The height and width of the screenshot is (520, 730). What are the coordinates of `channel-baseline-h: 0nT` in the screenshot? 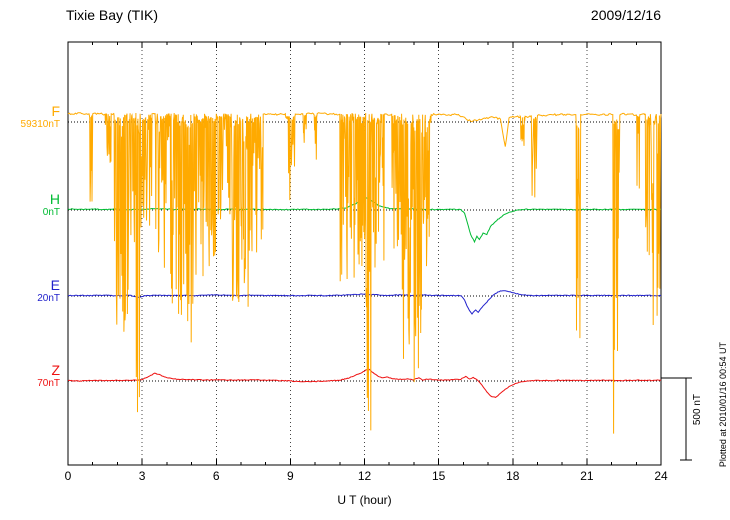 It's located at (51, 212).